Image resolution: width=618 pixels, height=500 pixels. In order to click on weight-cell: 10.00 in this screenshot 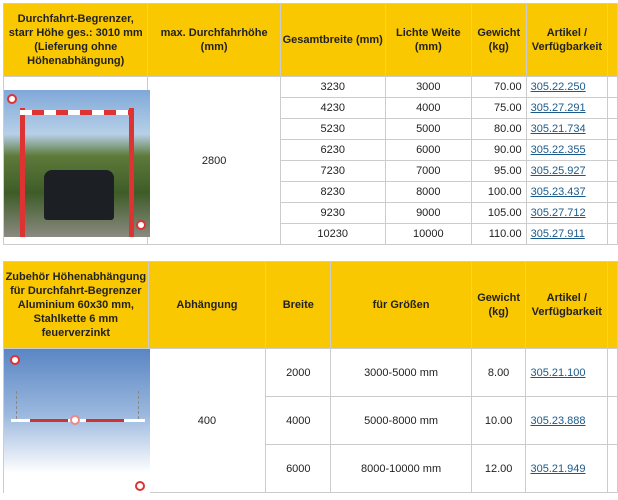, I will do `click(498, 420)`.